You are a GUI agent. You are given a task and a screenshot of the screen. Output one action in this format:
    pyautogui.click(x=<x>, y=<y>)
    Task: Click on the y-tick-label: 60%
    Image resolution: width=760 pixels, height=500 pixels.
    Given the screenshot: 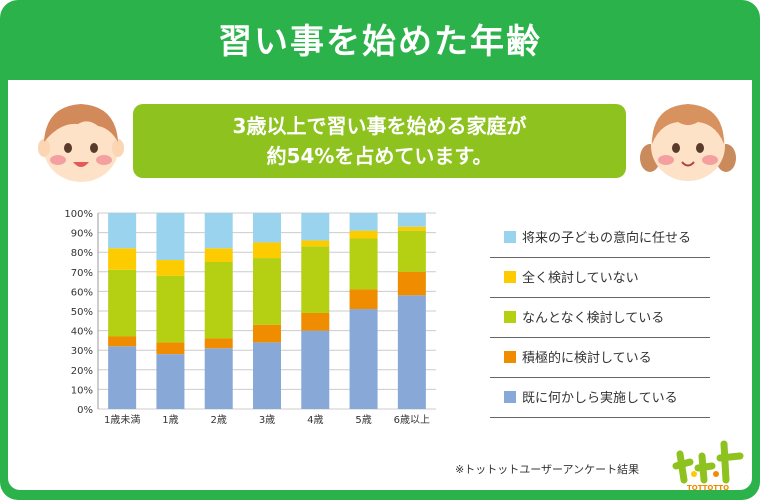 What is the action you would take?
    pyautogui.click(x=82, y=292)
    